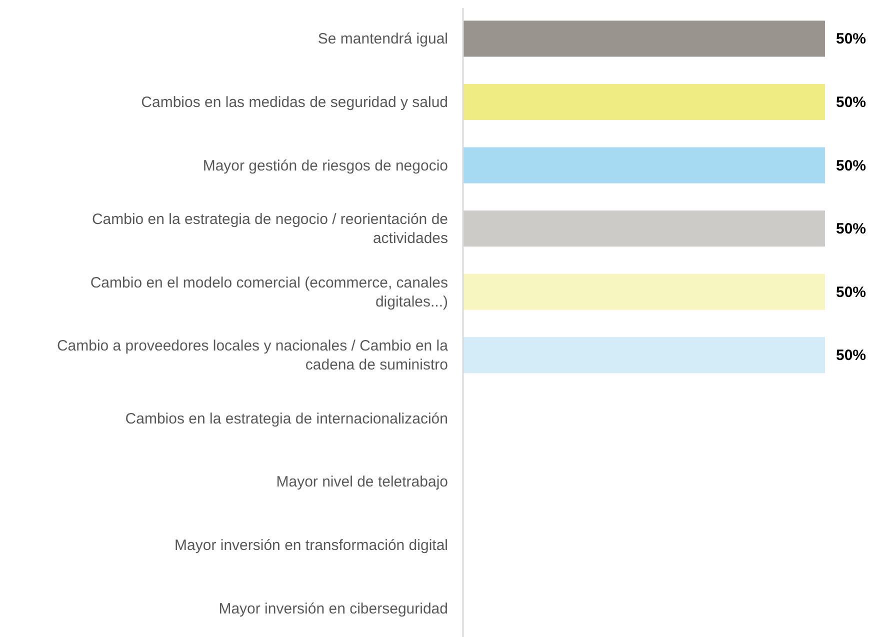 This screenshot has width=872, height=637. What do you see at coordinates (270, 229) in the screenshot?
I see `y-tick-label: Cambio en la estrategia de negocio / reorientación de actividades` at bounding box center [270, 229].